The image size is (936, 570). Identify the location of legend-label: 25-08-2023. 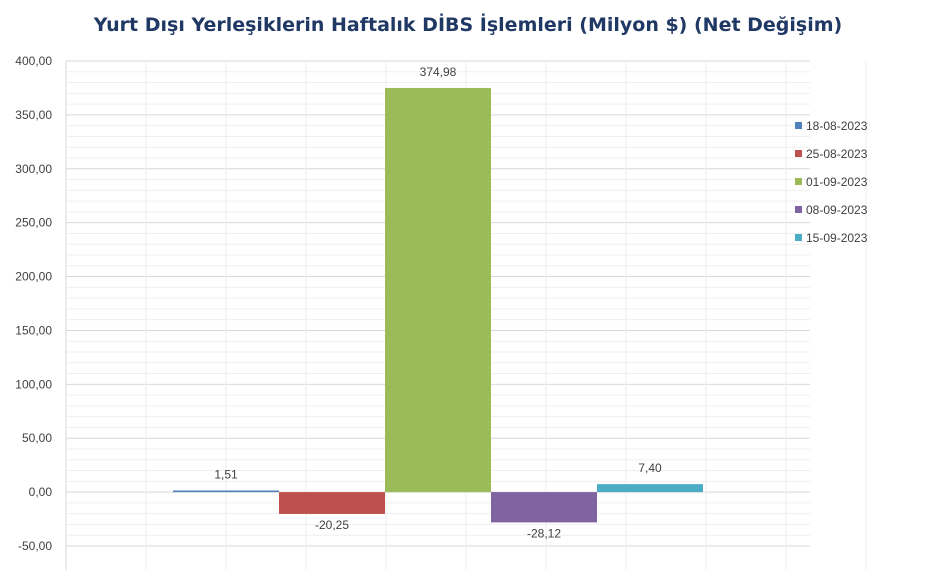
(837, 154).